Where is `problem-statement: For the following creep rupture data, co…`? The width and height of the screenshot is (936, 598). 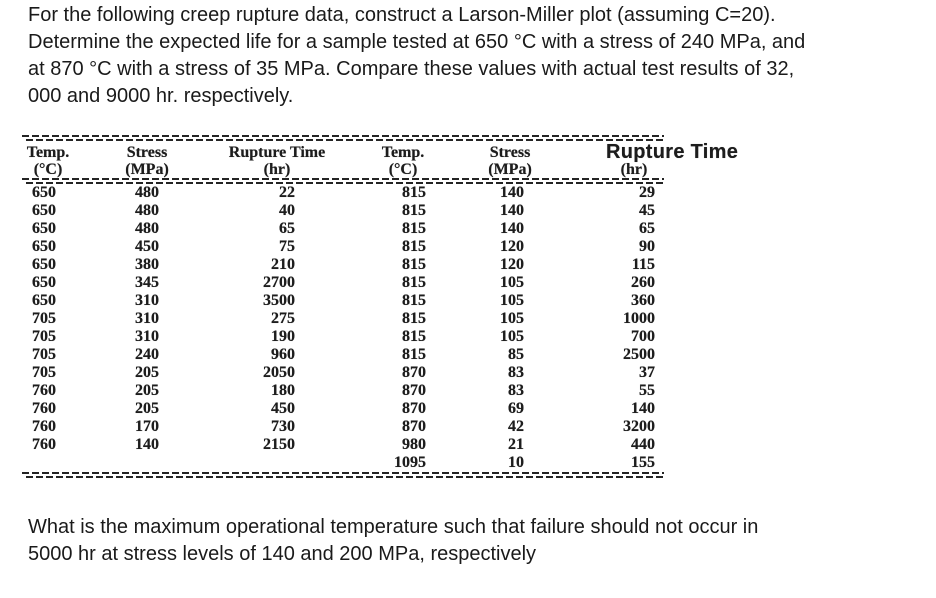 problem-statement: For the following creep rupture data, co… is located at coordinates (416, 56).